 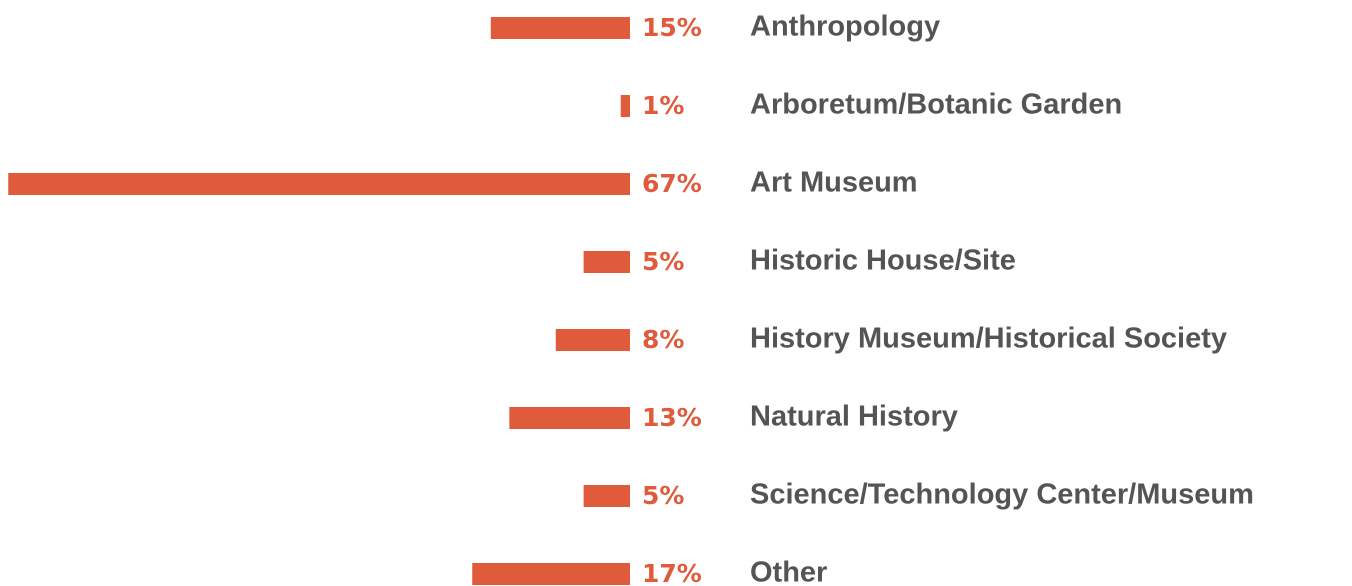 What do you see at coordinates (936, 105) in the screenshot?
I see `category-label: Arboretum/Botanic Garden` at bounding box center [936, 105].